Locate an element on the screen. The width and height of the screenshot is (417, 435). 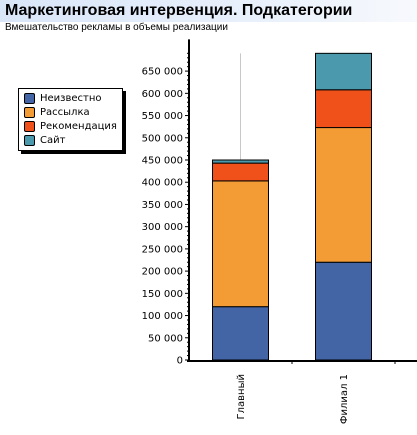
legend-label-site: Сайт is located at coordinates (53, 140).